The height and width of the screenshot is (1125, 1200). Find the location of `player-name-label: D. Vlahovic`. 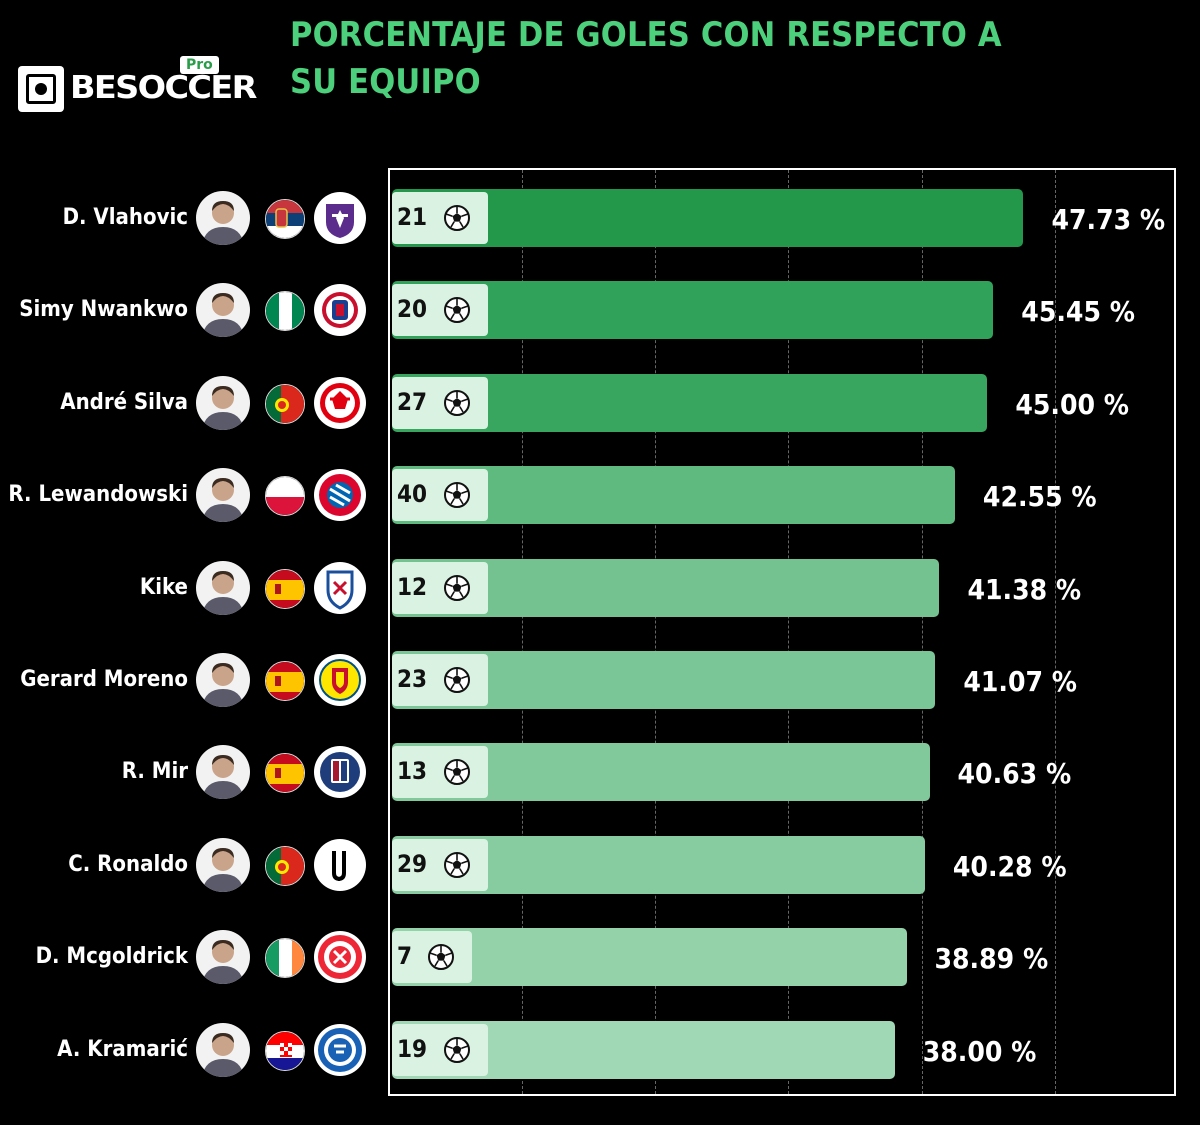

player-name-label: D. Vlahovic is located at coordinates (125, 217).